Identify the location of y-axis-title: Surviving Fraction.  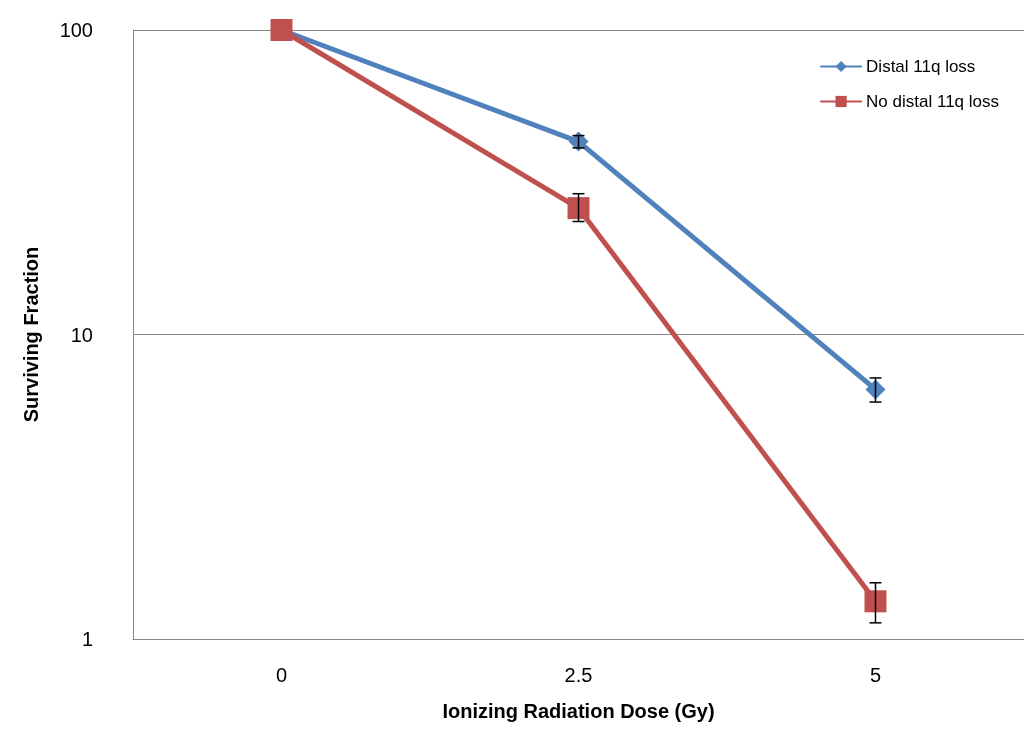
(31, 334).